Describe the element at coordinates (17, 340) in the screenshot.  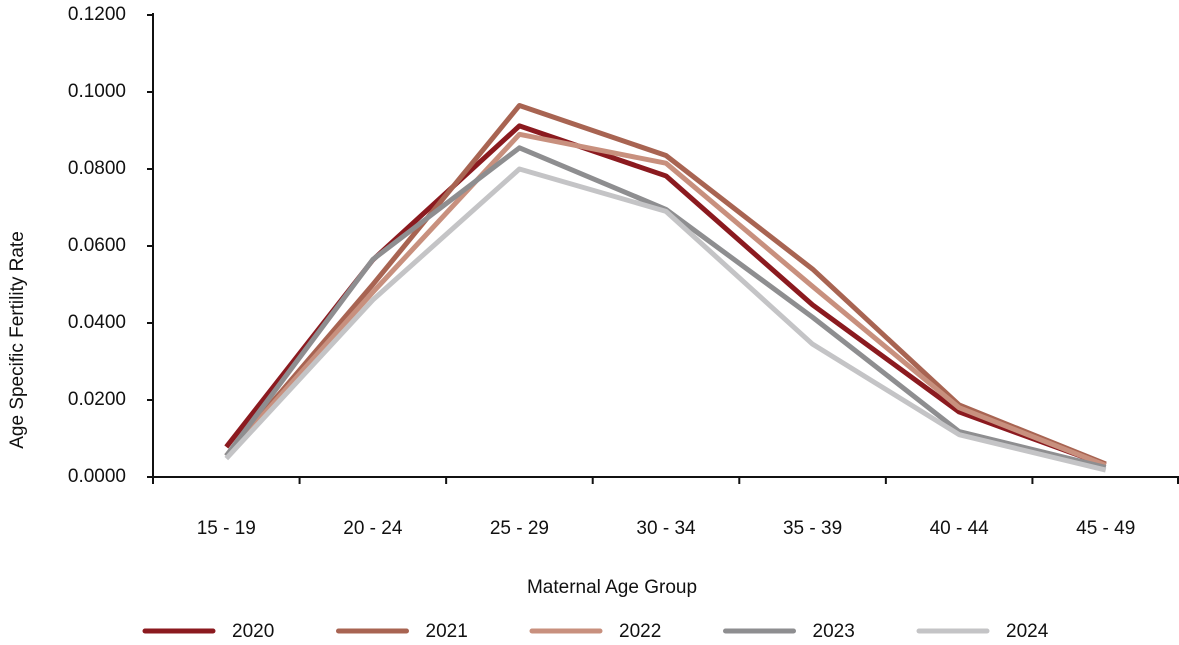
I see `y-axis-label: Age Specific Fertility Rate` at that location.